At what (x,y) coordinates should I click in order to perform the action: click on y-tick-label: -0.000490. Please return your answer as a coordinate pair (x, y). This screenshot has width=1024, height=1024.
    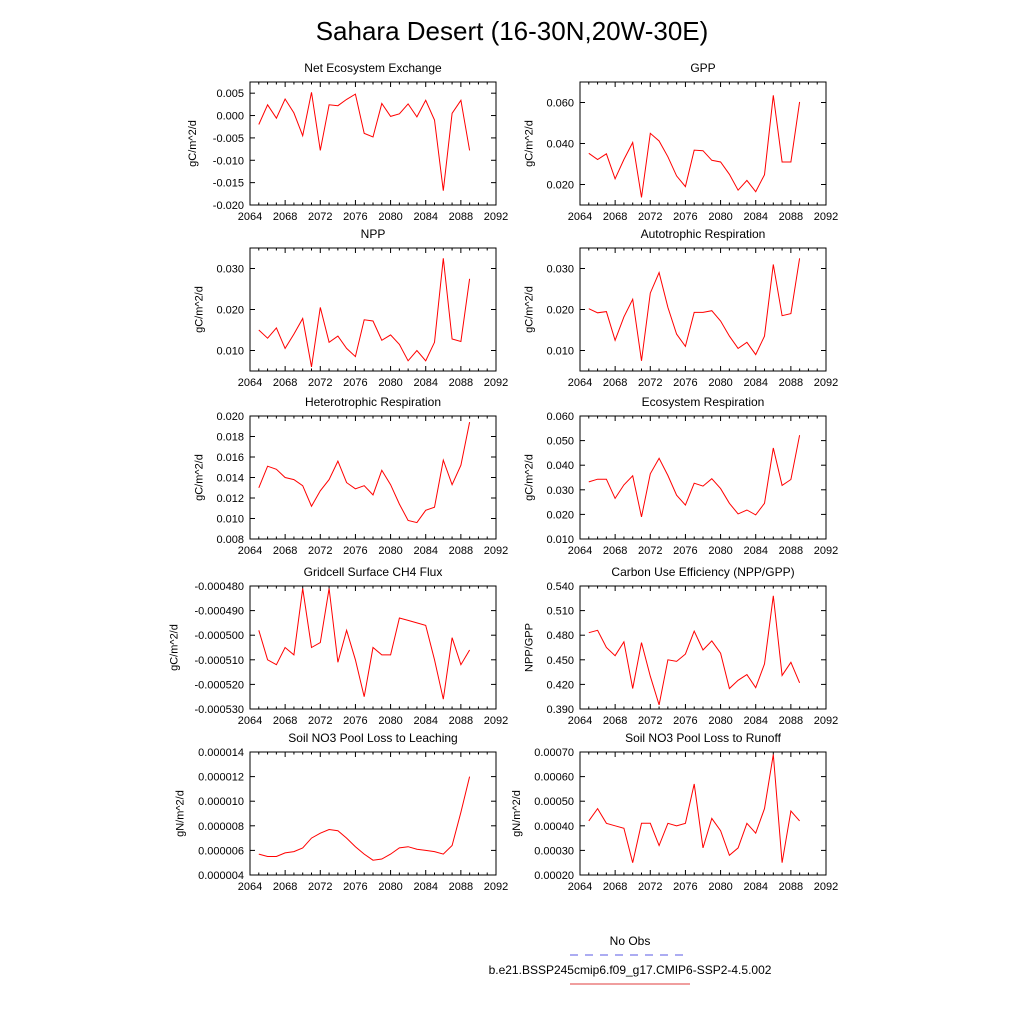
    Looking at the image, I should click on (219, 612).